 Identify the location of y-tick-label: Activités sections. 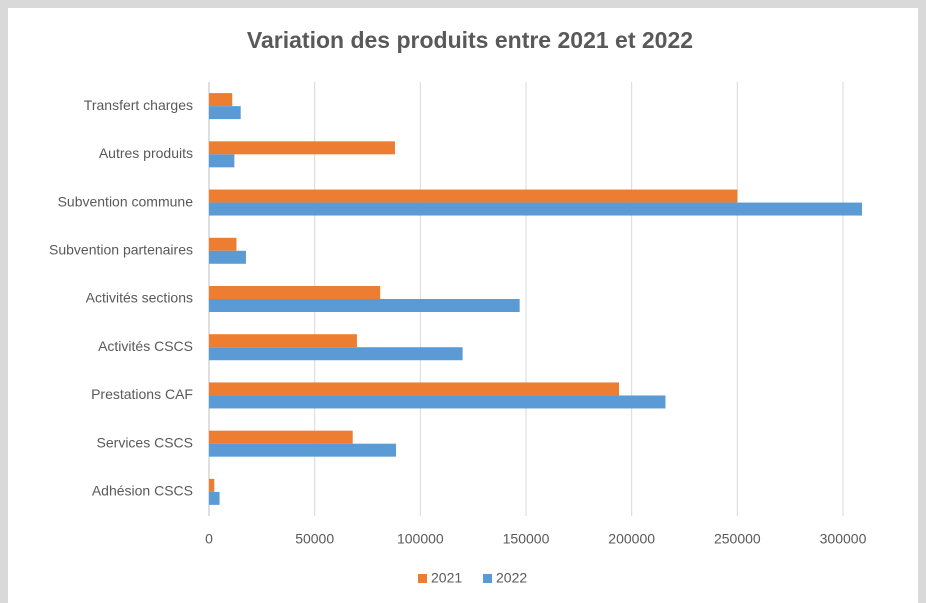
(139, 298).